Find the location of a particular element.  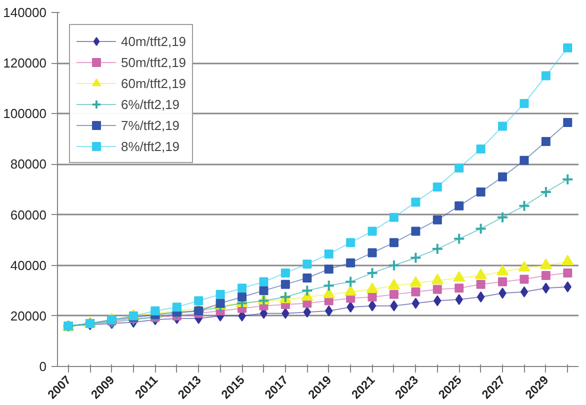

y-tick-label: 20000 is located at coordinates (28, 316).